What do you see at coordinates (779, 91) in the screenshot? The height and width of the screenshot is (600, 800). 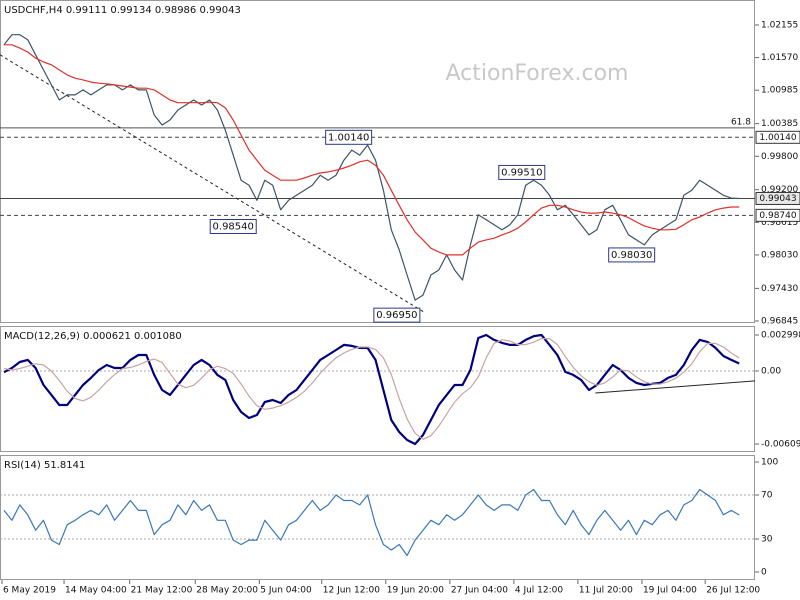 I see `y-tick-label: 1.00985` at bounding box center [779, 91].